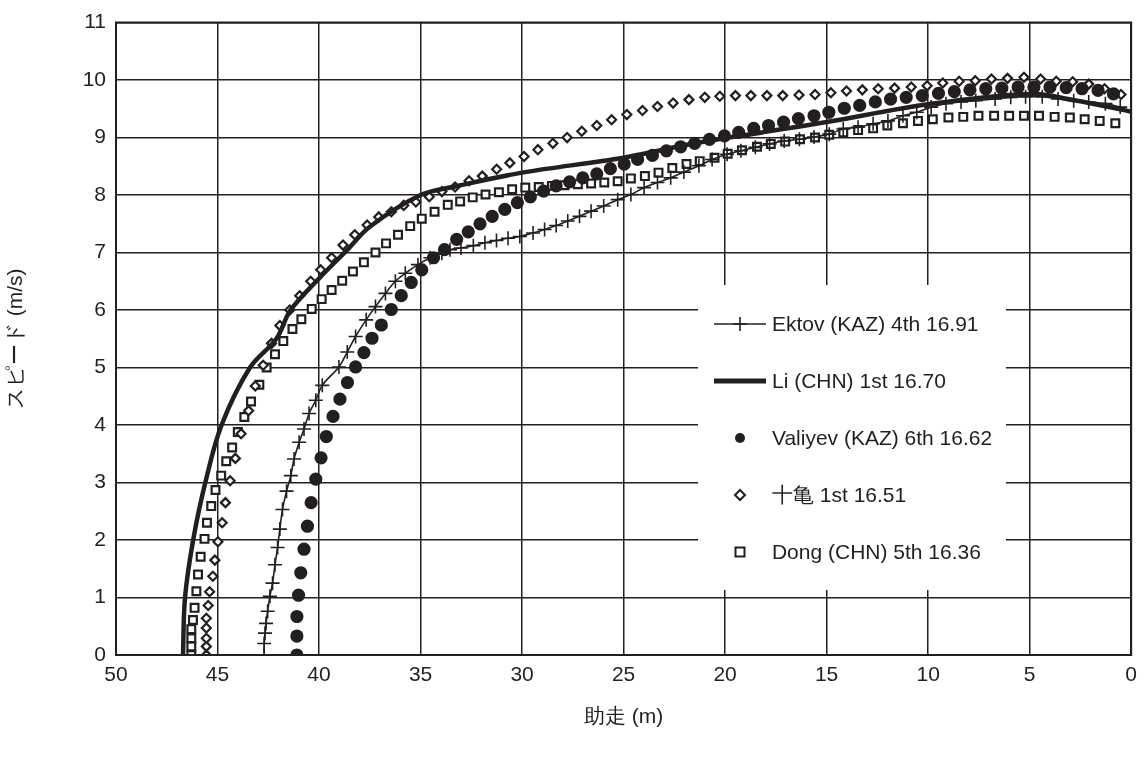 The width and height of the screenshot is (1145, 762). What do you see at coordinates (420, 674) in the screenshot?
I see `x-tick-label: 35` at bounding box center [420, 674].